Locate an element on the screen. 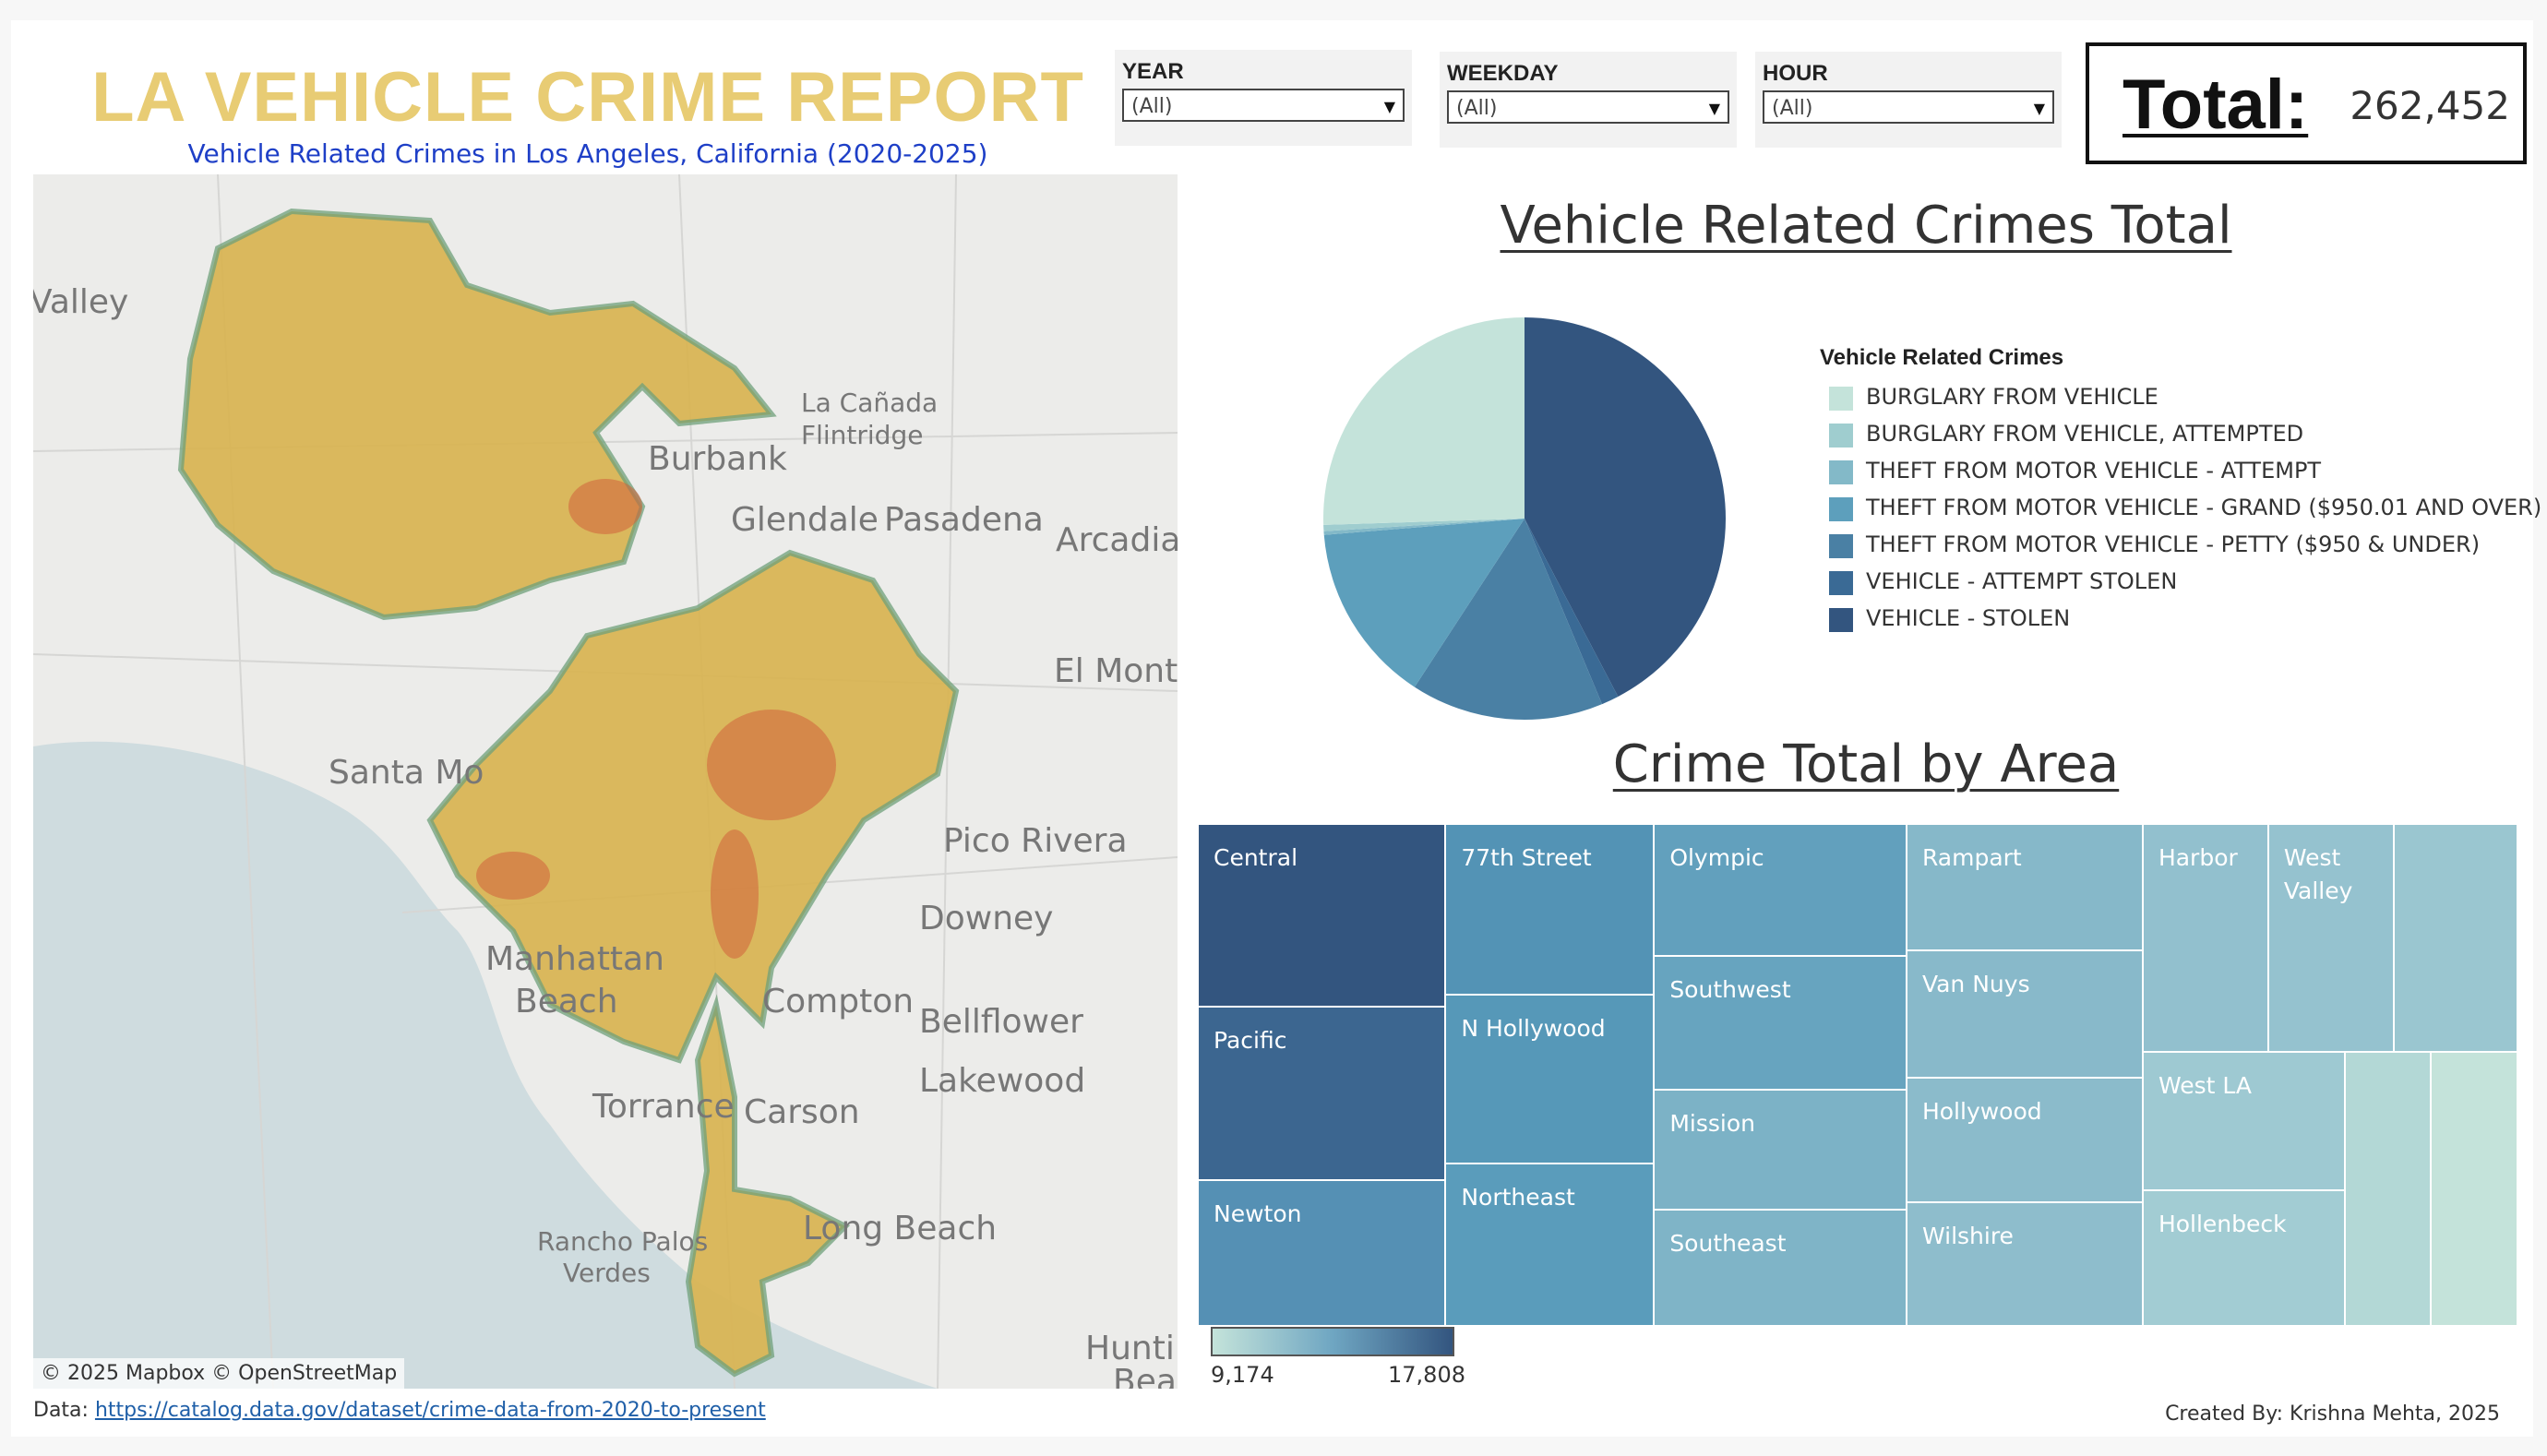 Image resolution: width=2547 pixels, height=1456 pixels. place-label: Manhattan is located at coordinates (574, 959).